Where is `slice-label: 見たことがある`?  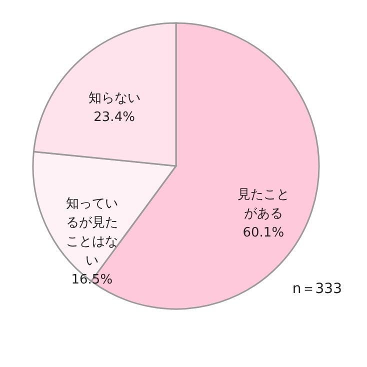
slice-label: 見たことがある is located at coordinates (263, 205).